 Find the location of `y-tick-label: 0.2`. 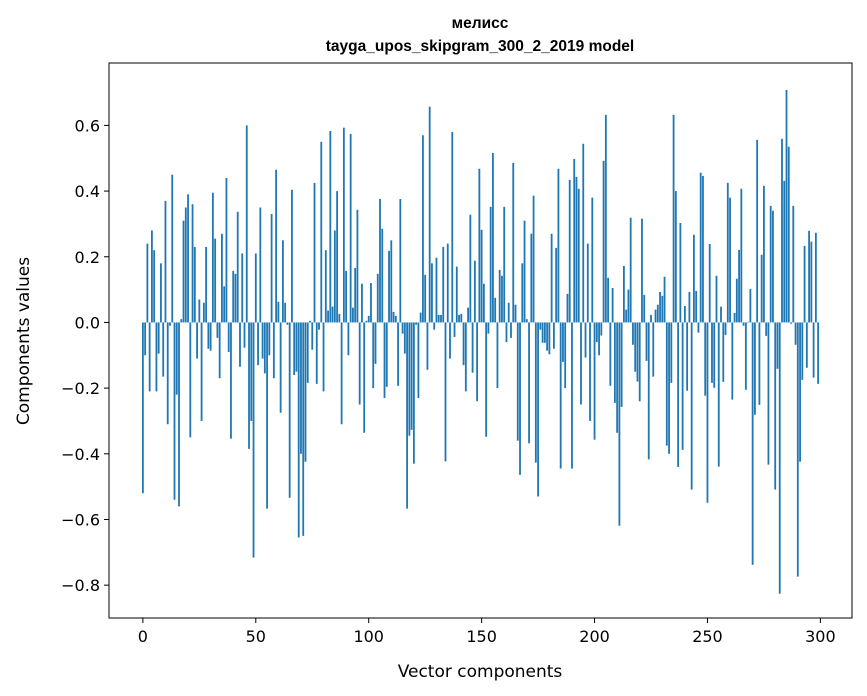

y-tick-label: 0.2 is located at coordinates (87, 257).